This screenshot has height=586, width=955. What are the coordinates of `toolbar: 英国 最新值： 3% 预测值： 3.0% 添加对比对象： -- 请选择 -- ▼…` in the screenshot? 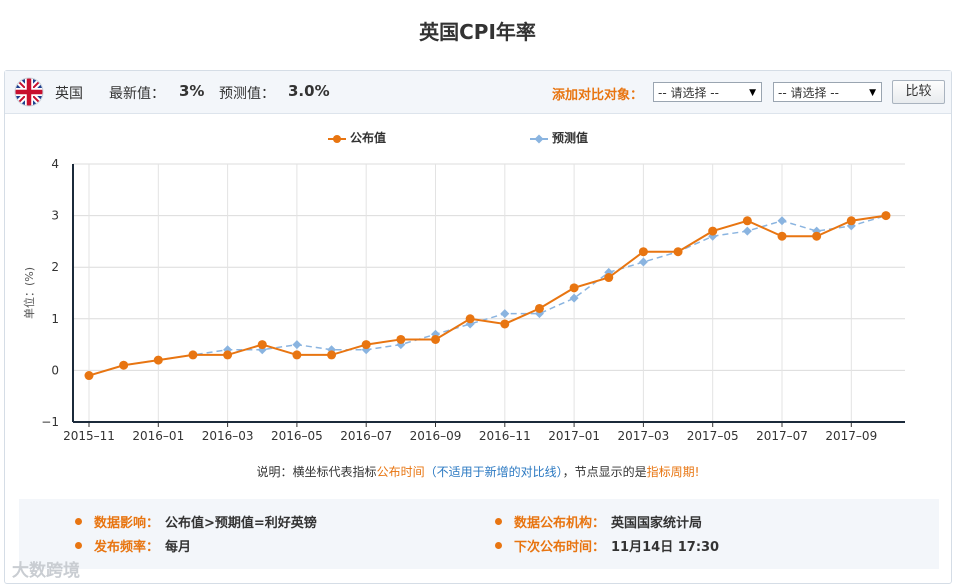 It's located at (478, 92).